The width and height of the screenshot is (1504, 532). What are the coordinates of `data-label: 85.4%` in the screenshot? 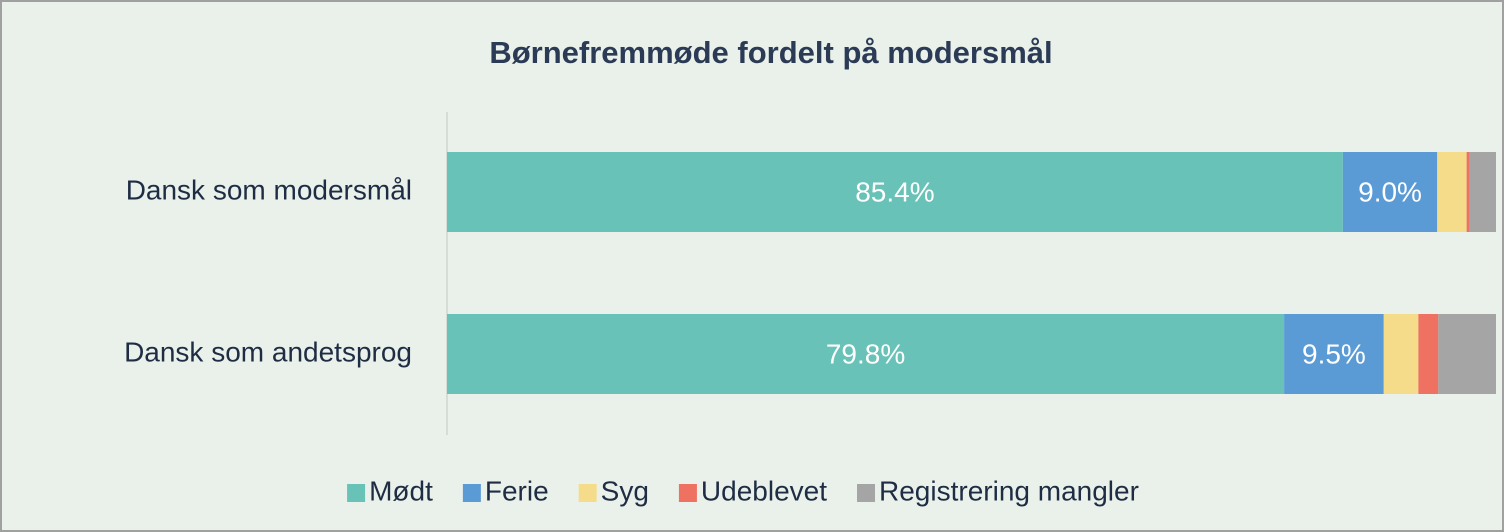 It's located at (894, 191).